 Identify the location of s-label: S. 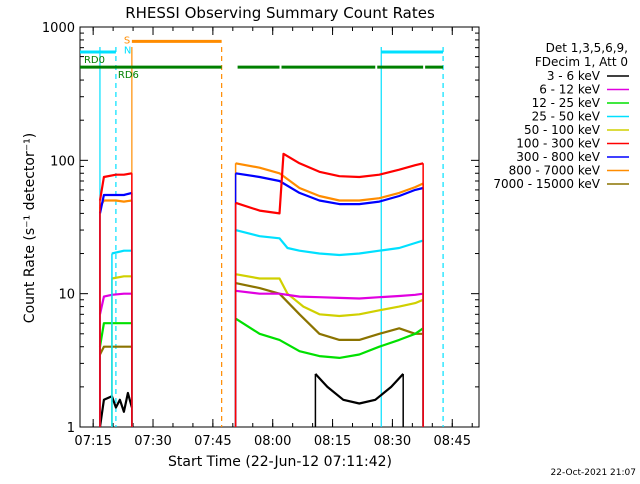
(127, 40).